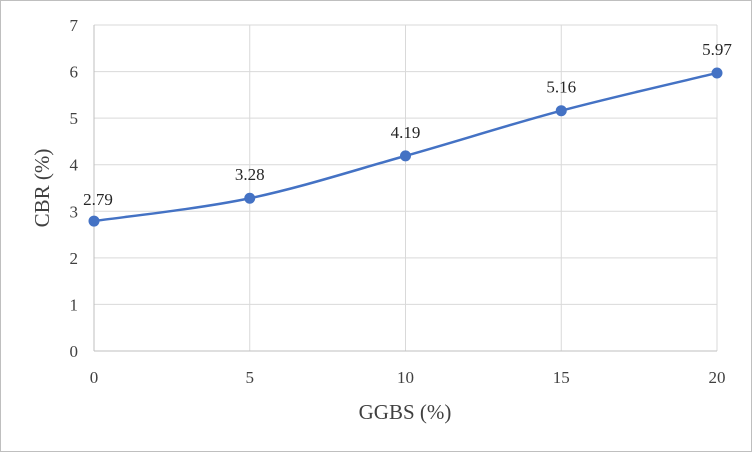 The width and height of the screenshot is (752, 452). Describe the element at coordinates (74, 351) in the screenshot. I see `y-tick-label: 0` at that location.